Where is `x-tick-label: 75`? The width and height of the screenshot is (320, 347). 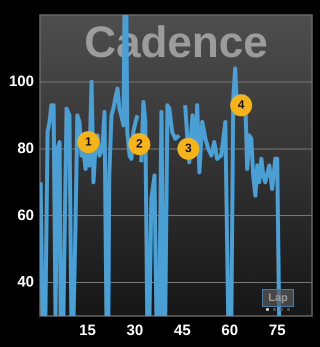 x-tick-label: 75 is located at coordinates (277, 331).